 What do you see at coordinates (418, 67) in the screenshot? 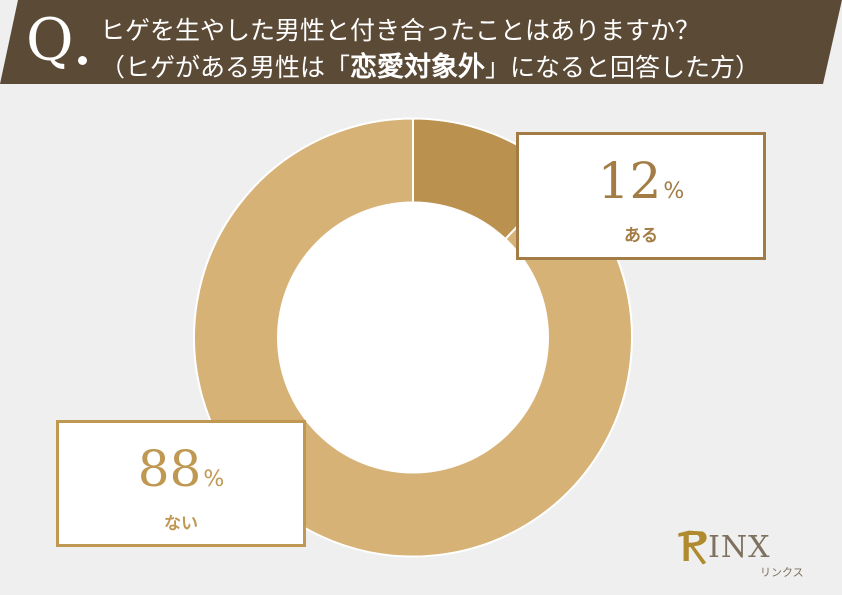
I see `question-emphasis: 恋愛対象外` at bounding box center [418, 67].